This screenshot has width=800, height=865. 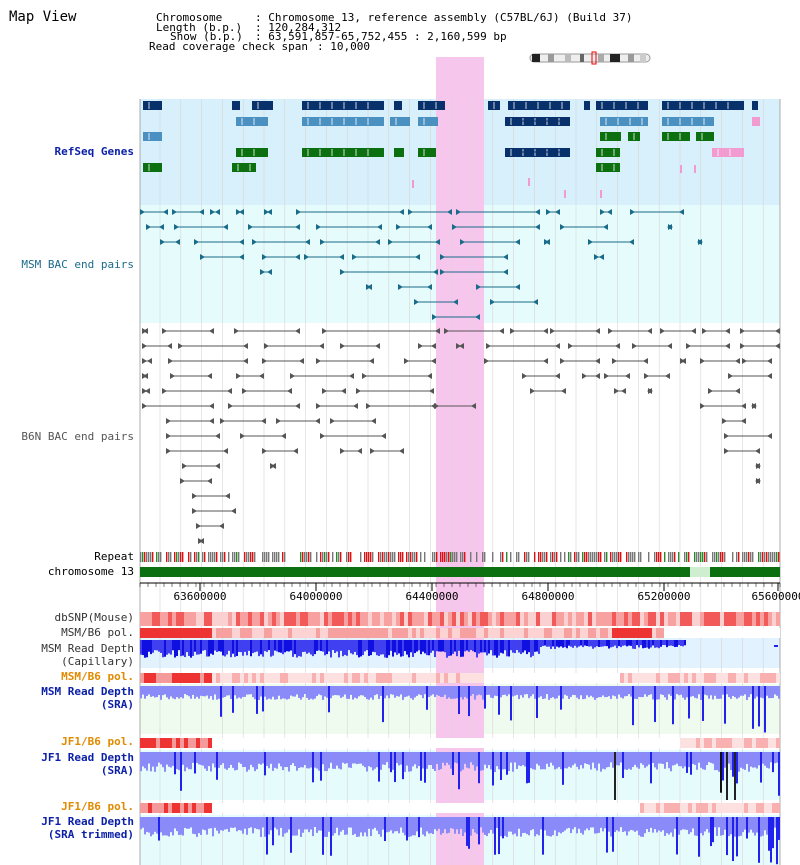 I want to click on track-label-msm-depth-sra: MSM Read Depth, so click(x=87, y=691).